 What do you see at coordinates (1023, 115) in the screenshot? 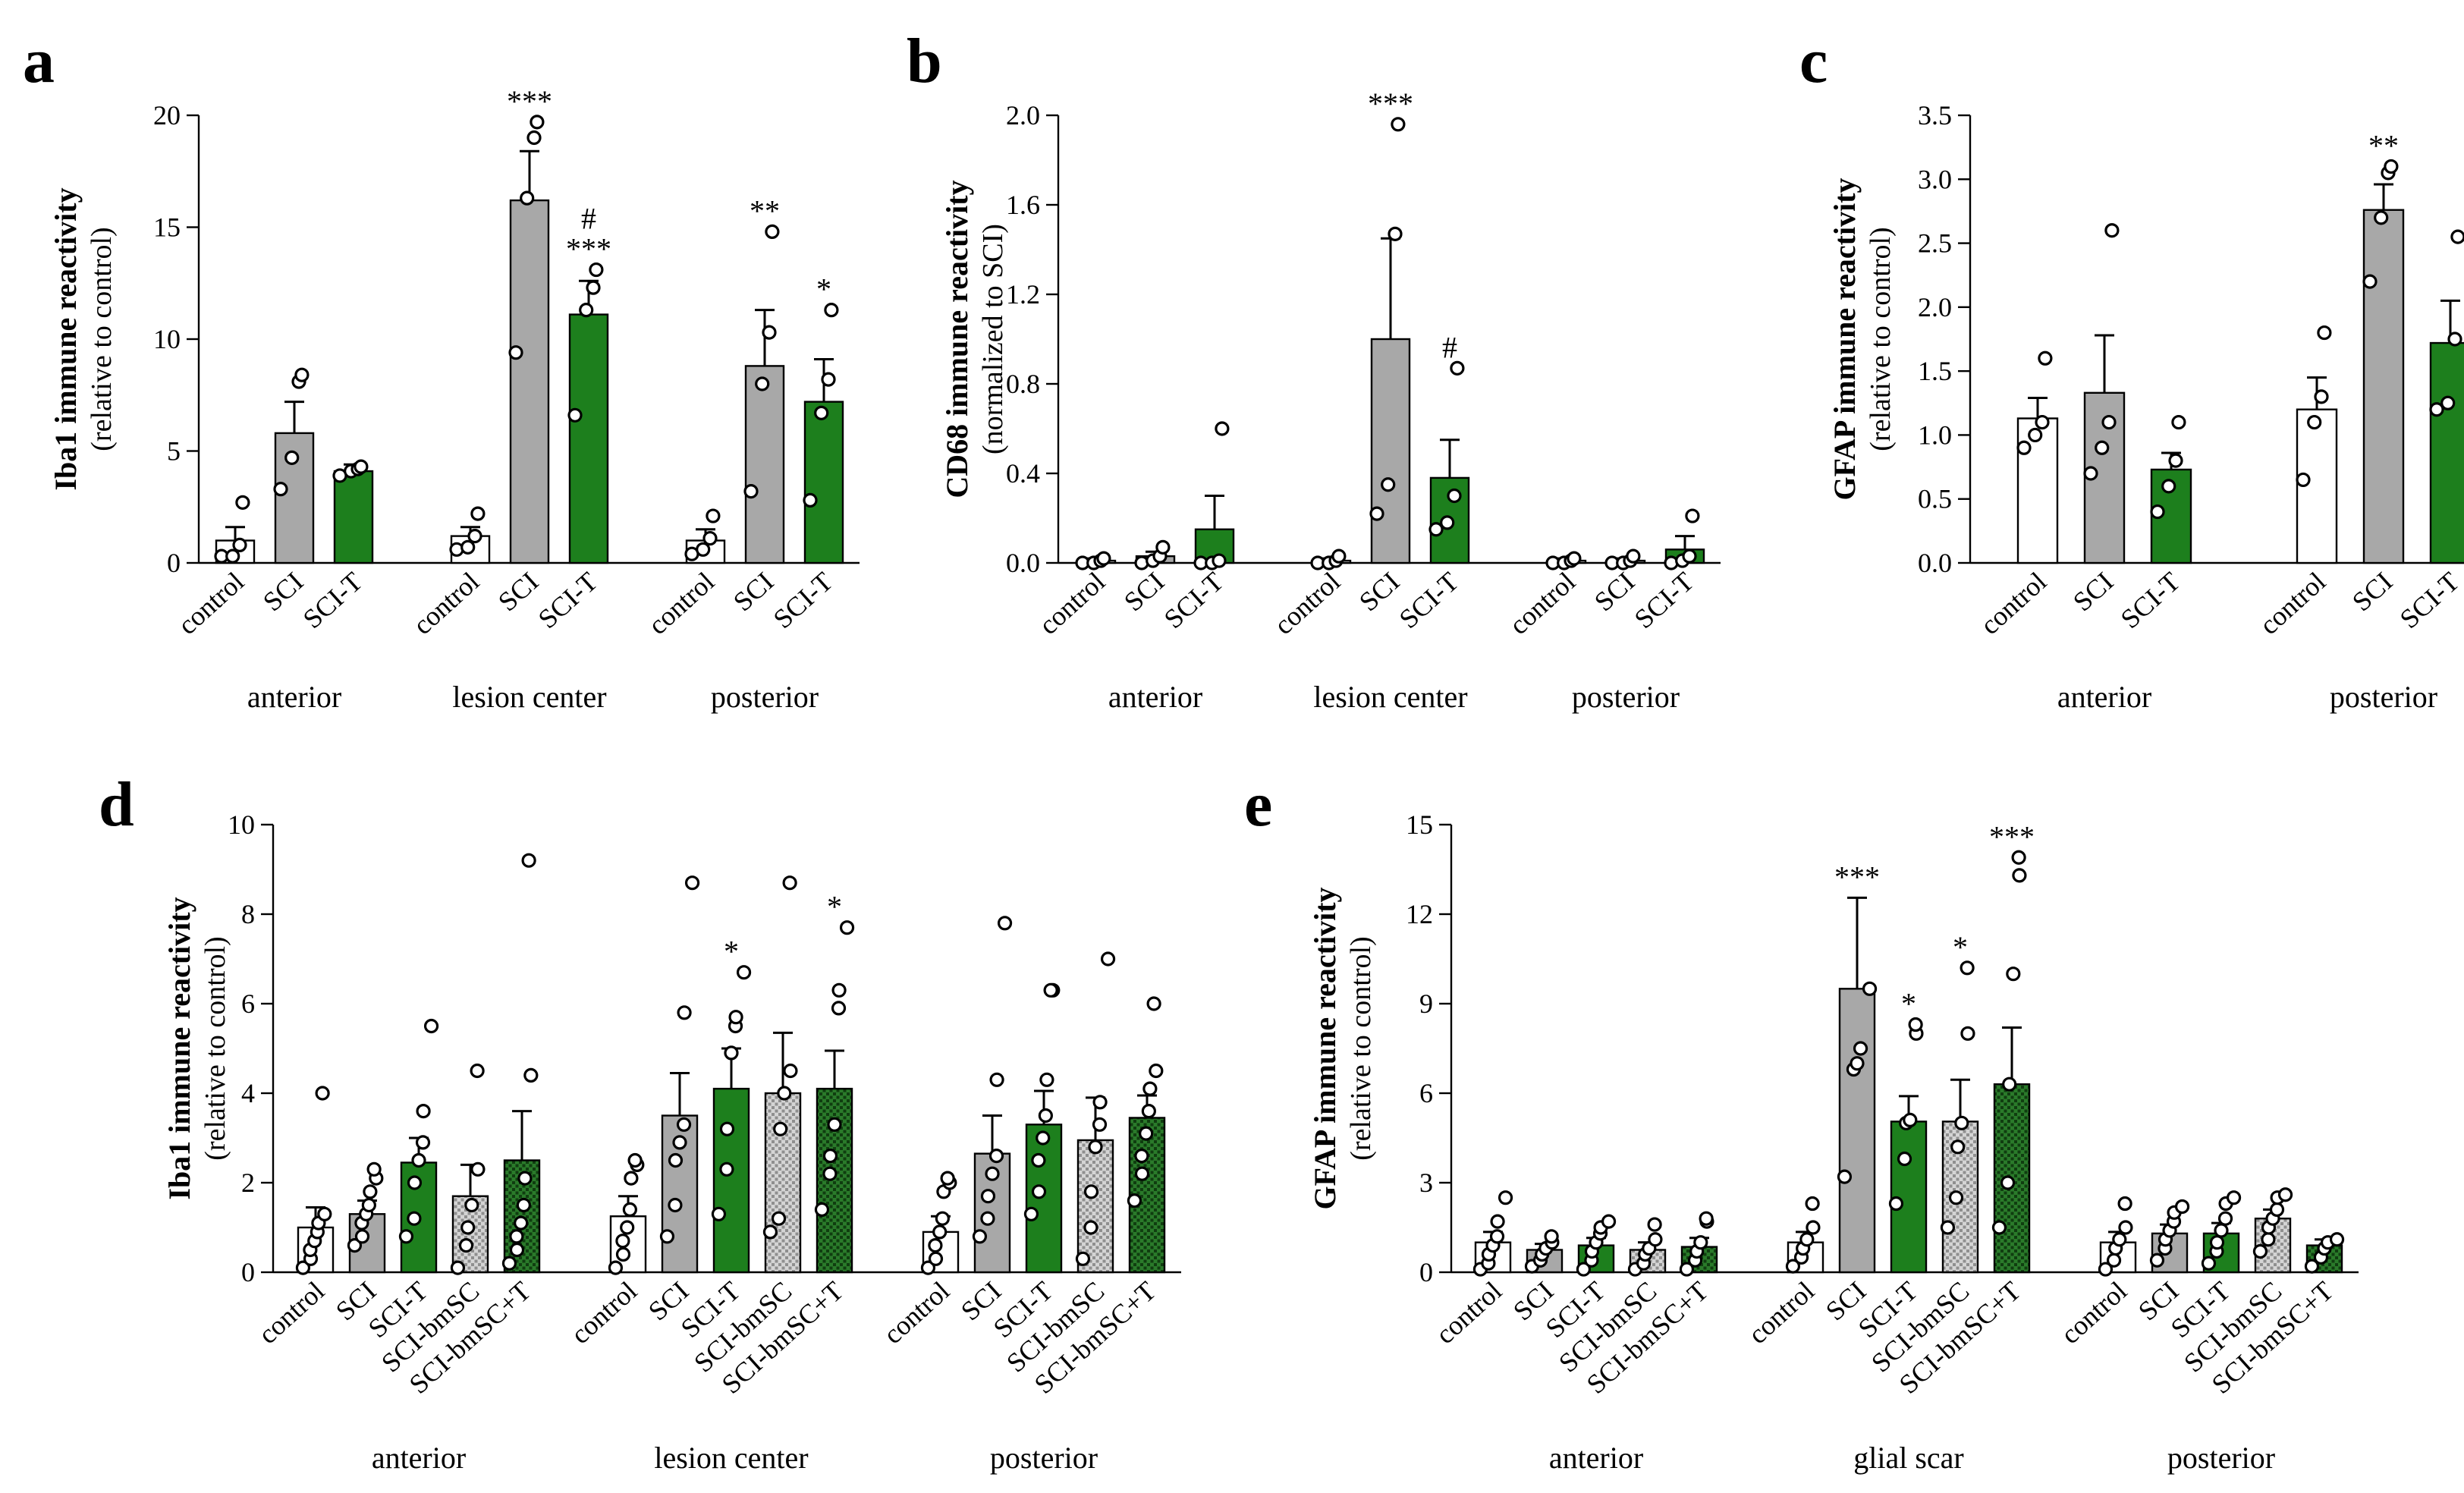
I see `y-tick-label: 2.0` at bounding box center [1023, 115].